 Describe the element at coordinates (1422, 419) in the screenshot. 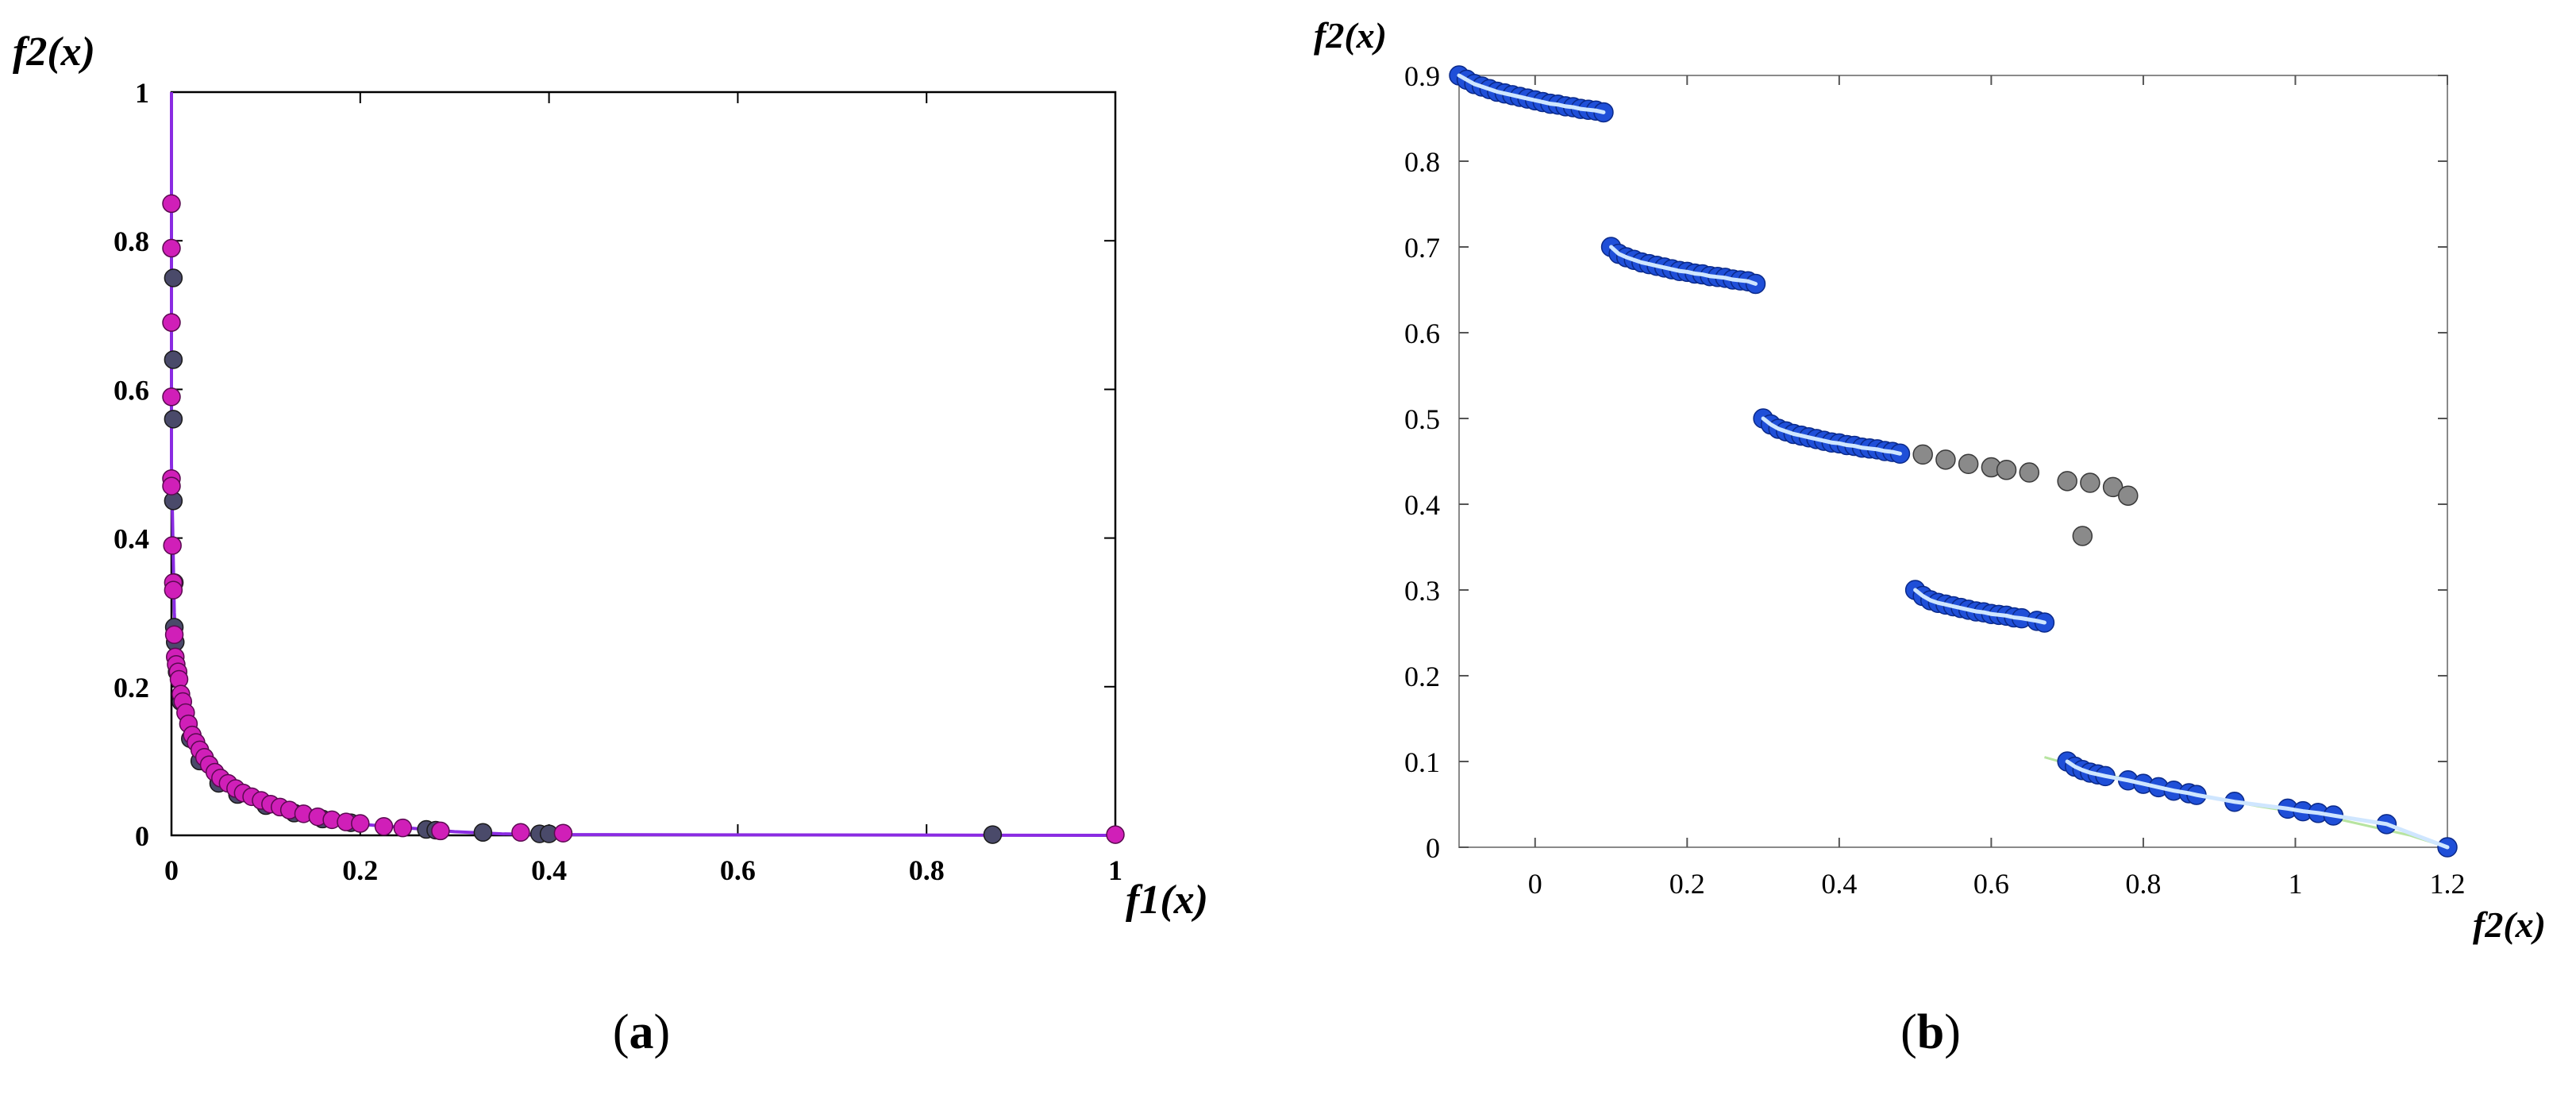

I see `b-ytick-label: 0.5` at that location.